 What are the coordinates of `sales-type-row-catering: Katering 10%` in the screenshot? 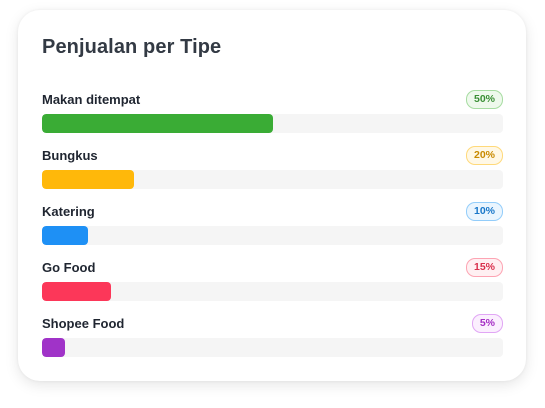 It's located at (272, 230).